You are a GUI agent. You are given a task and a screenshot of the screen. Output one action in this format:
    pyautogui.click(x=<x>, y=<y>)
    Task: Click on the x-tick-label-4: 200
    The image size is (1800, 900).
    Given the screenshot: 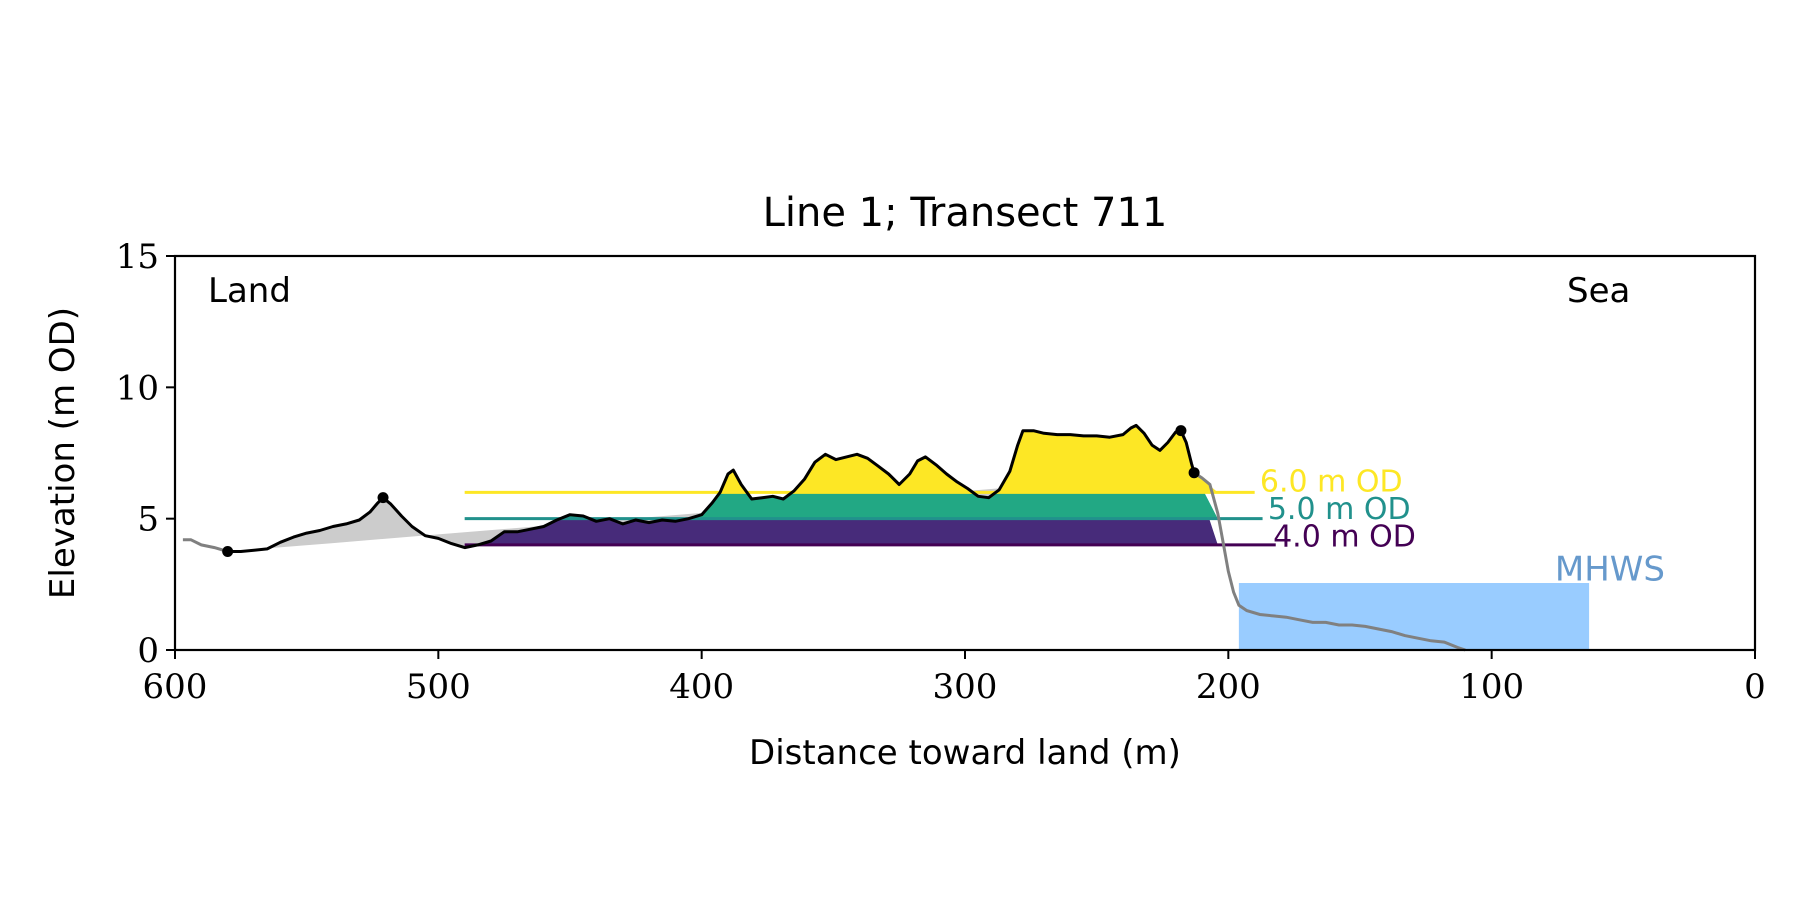 What is the action you would take?
    pyautogui.click(x=1228, y=687)
    